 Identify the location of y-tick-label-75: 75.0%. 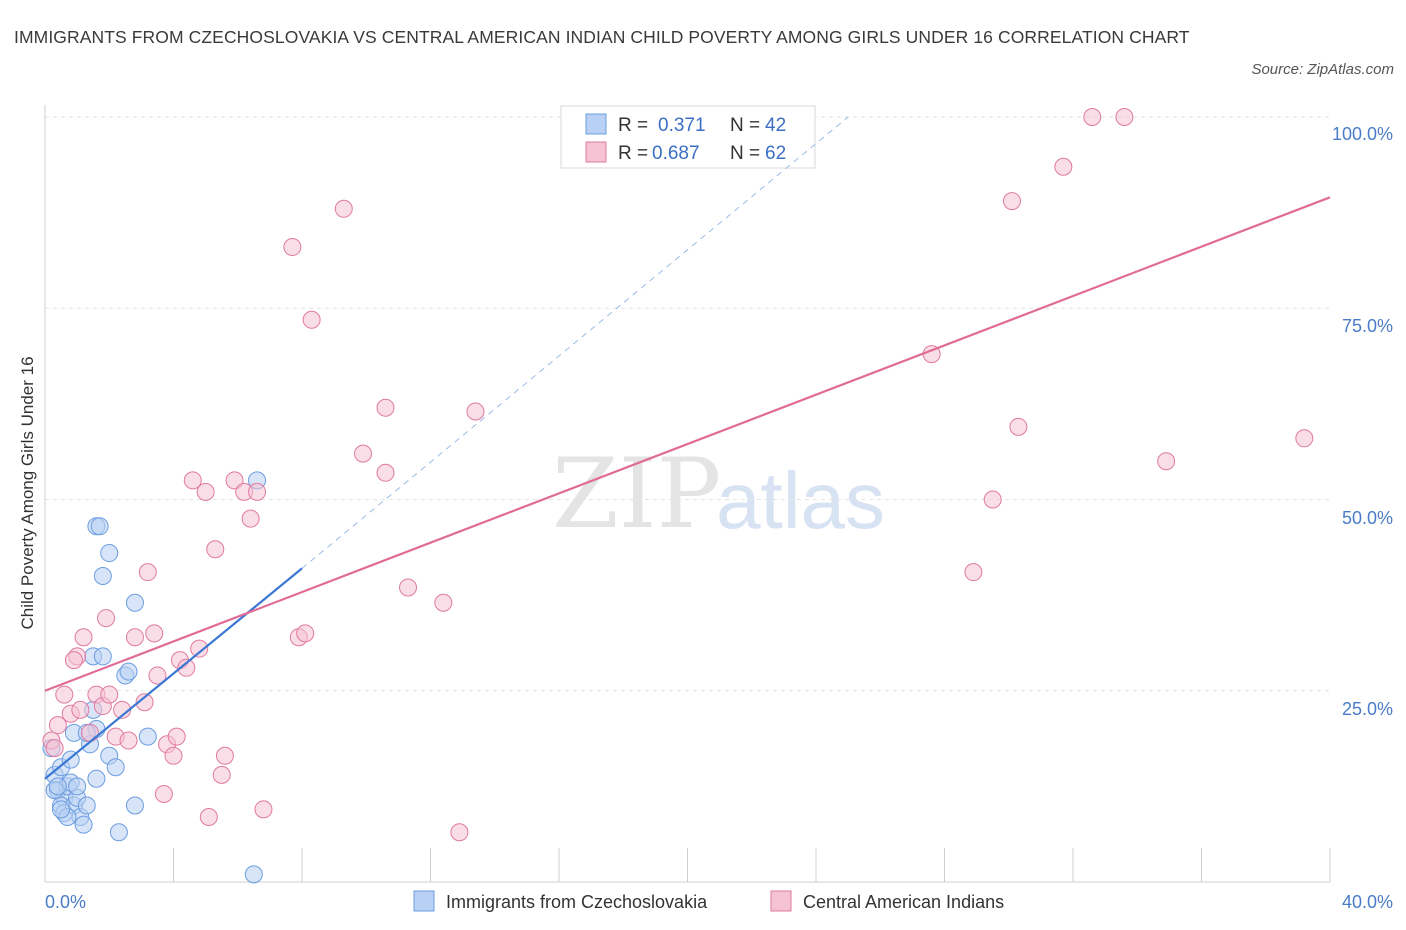
(1367, 326).